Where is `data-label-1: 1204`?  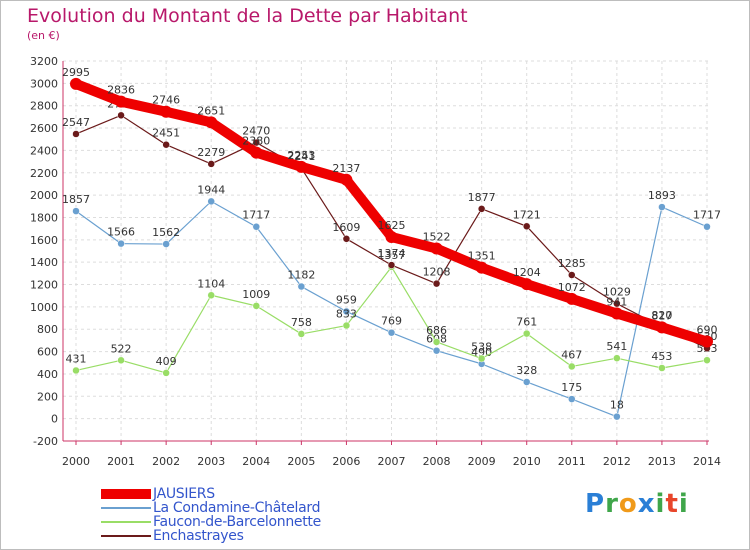
data-label-1: 1204 is located at coordinates (527, 272).